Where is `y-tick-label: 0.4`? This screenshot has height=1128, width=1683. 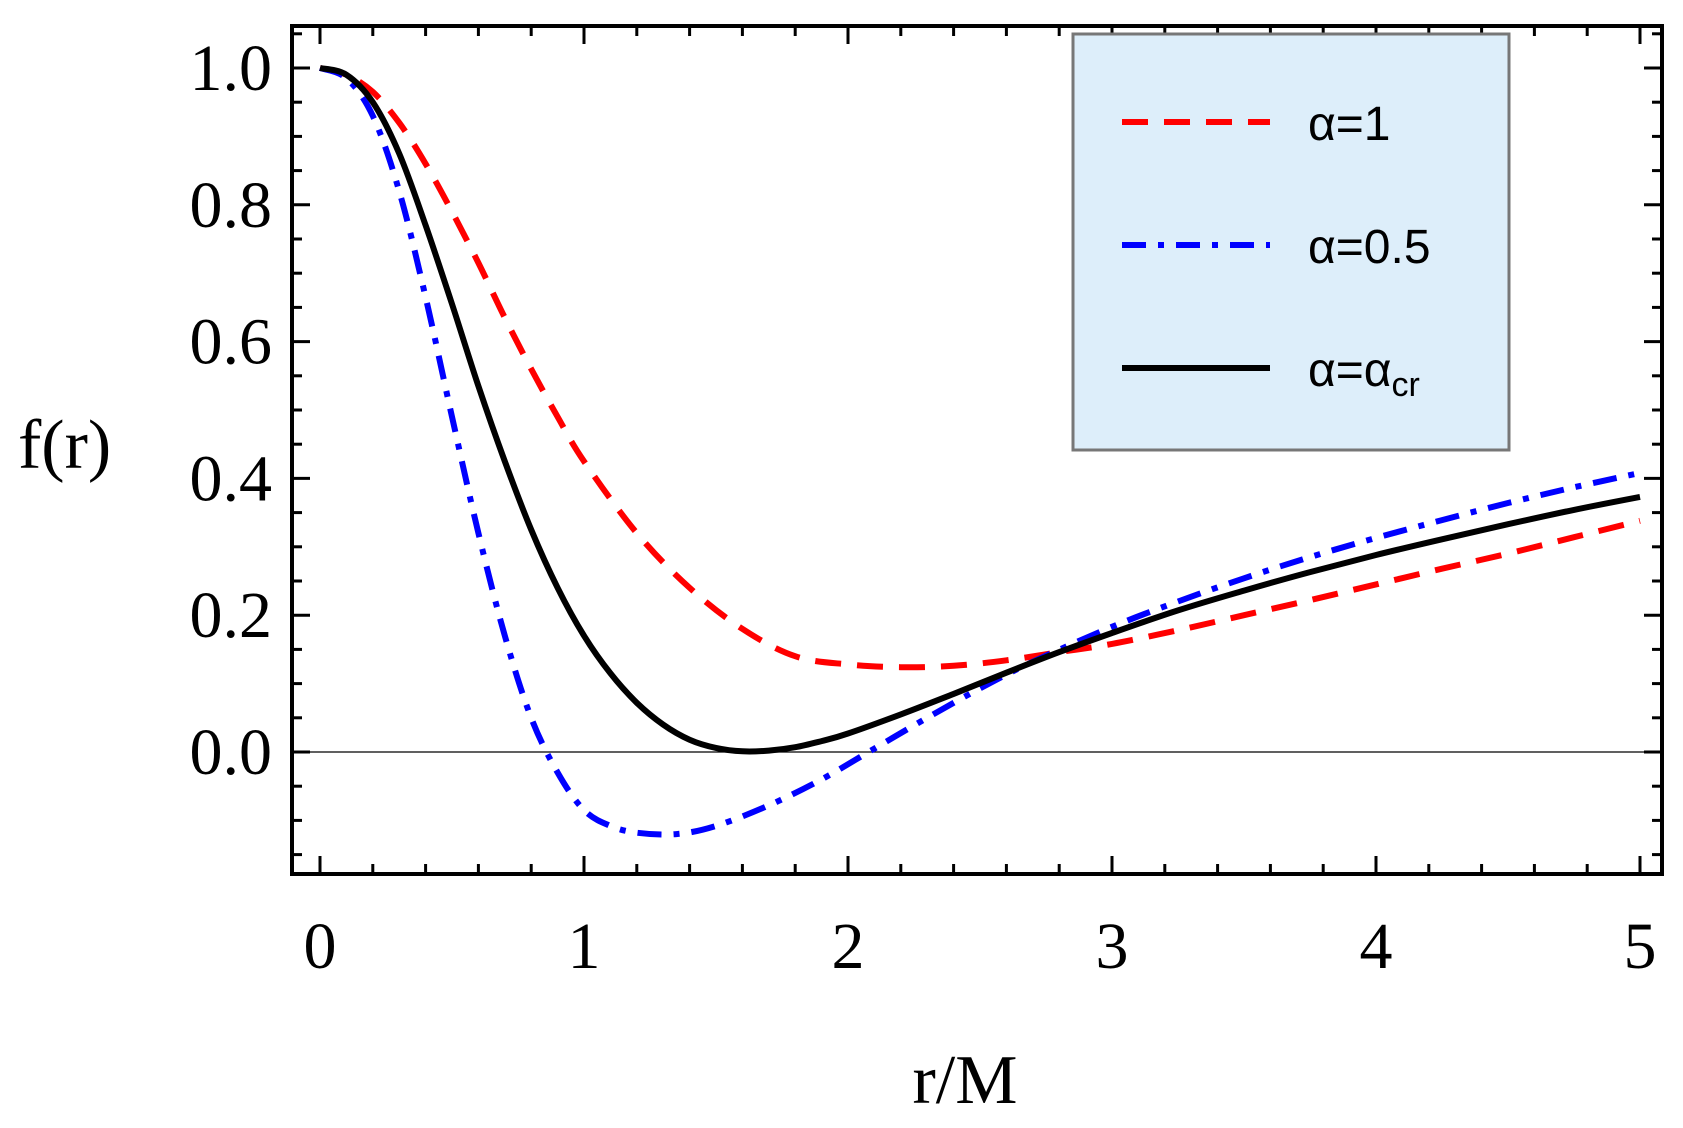
y-tick-label: 0.4 is located at coordinates (231, 478).